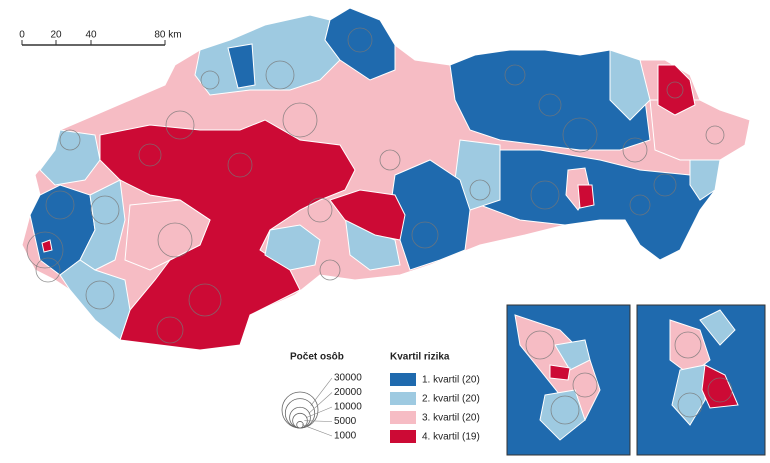 This screenshot has width=770, height=463. Describe the element at coordinates (100, 38) in the screenshot. I see `scale-bar: 0 20 40 80 km` at that location.